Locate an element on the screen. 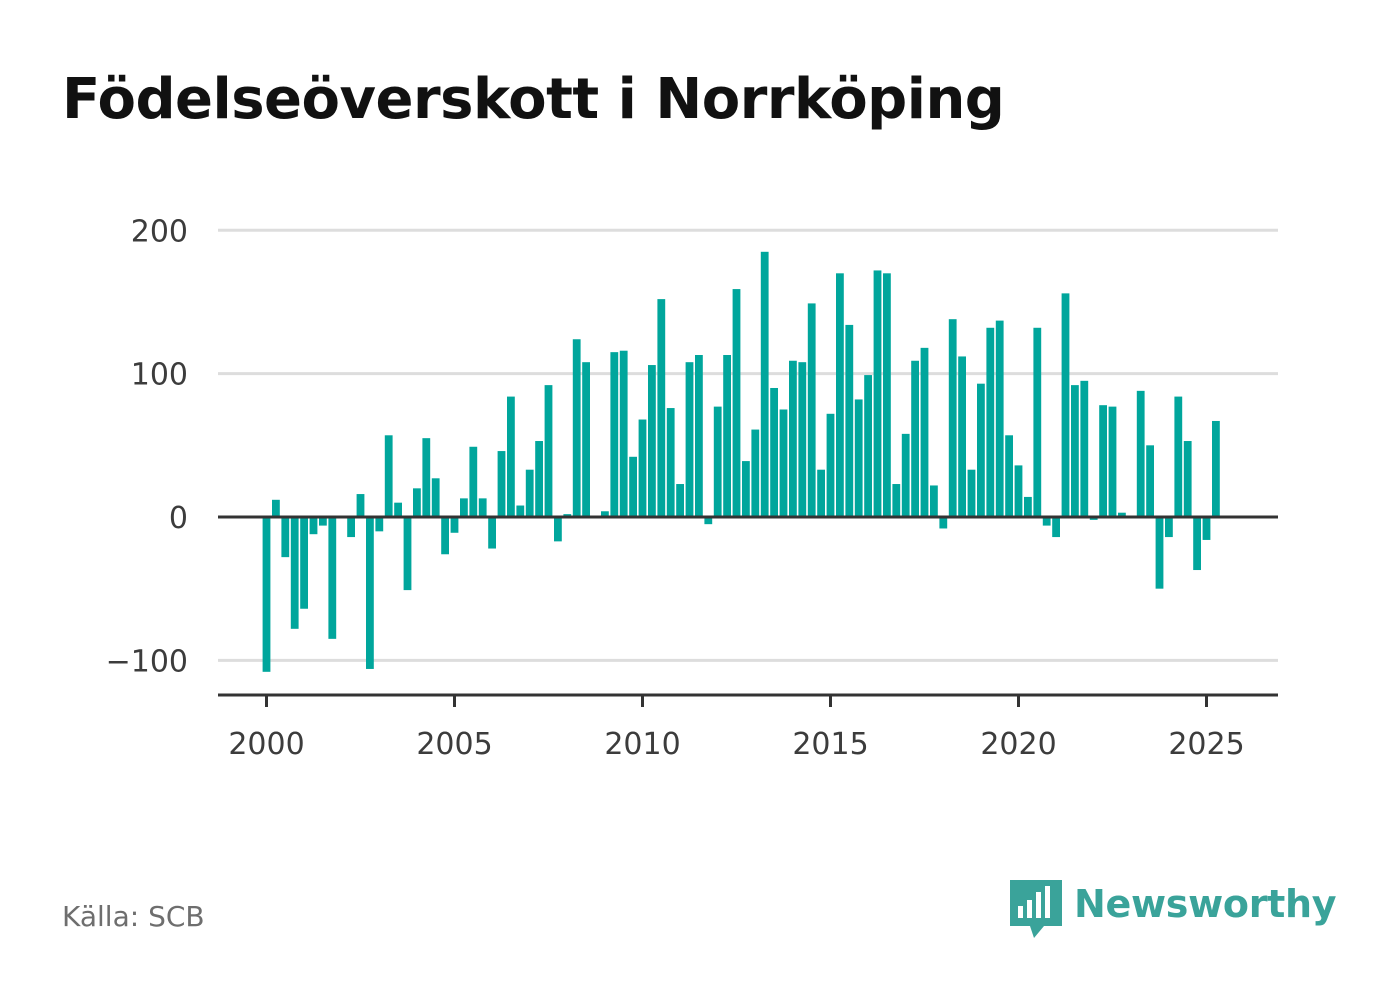 This screenshot has height=999, width=1382. x-tick-label: 2010 is located at coordinates (642, 744).